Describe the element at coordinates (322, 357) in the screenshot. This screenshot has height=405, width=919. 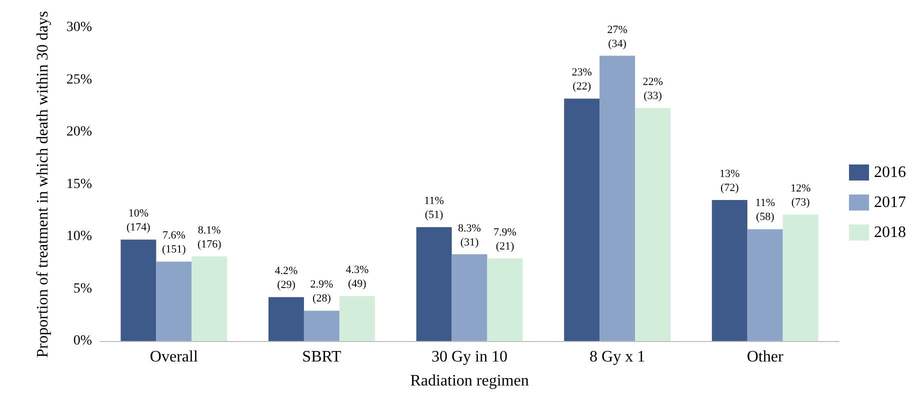
I see `x-tick-label: SBRT` at that location.